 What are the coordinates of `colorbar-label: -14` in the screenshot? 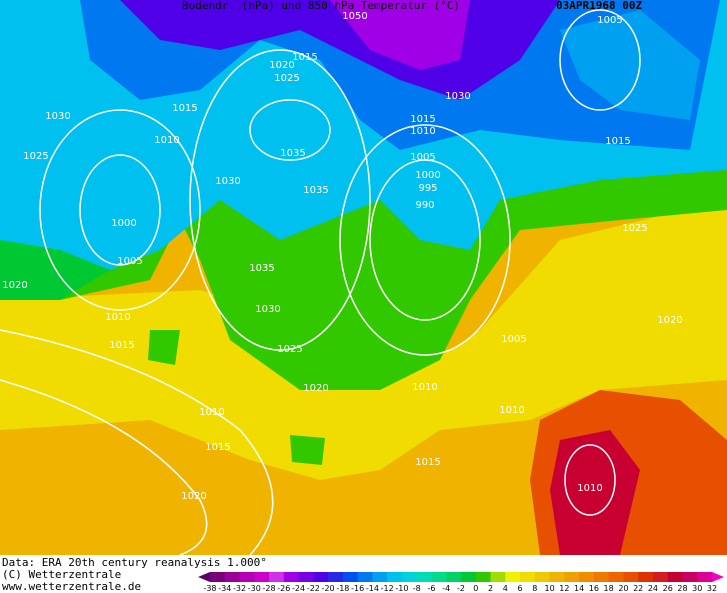 It's located at (372, 588).